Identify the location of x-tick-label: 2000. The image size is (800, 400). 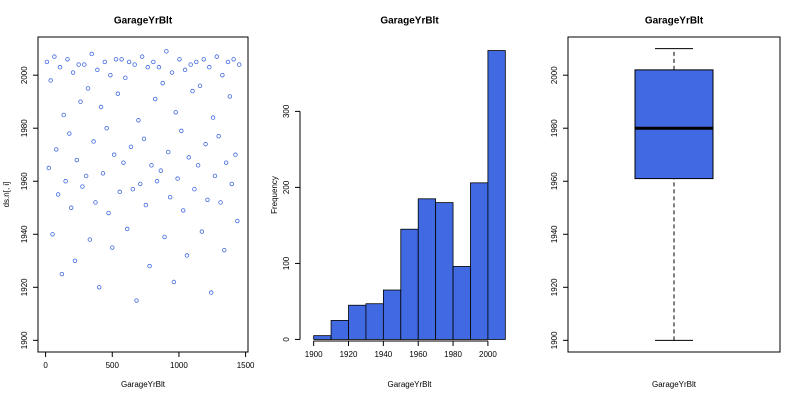
(488, 354).